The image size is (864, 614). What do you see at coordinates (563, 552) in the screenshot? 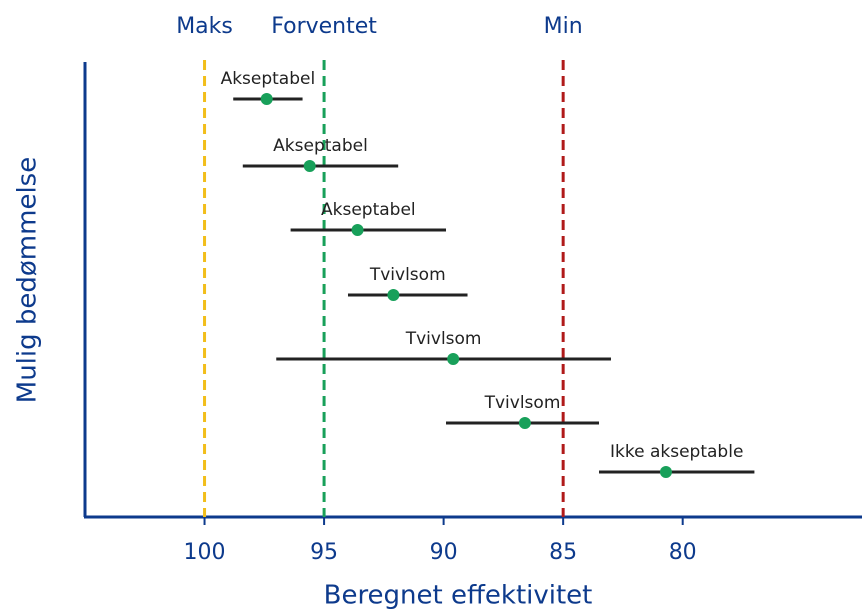
I see `x-tick-label: 85` at bounding box center [563, 552].